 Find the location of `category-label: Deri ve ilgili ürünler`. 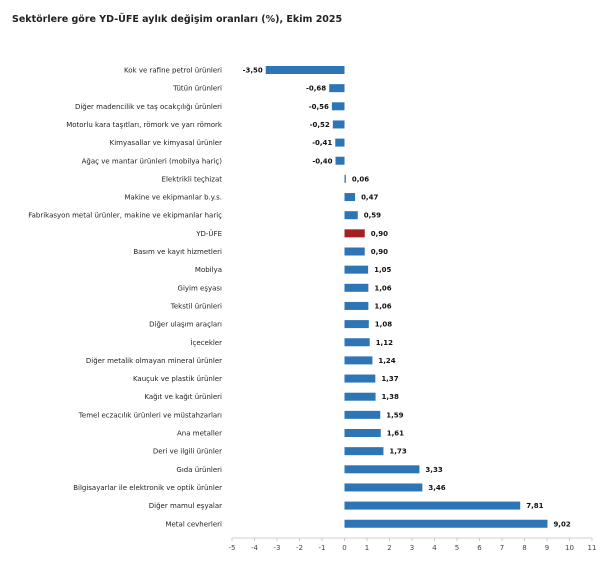

category-label: Deri ve ilgili ürünler is located at coordinates (187, 452).